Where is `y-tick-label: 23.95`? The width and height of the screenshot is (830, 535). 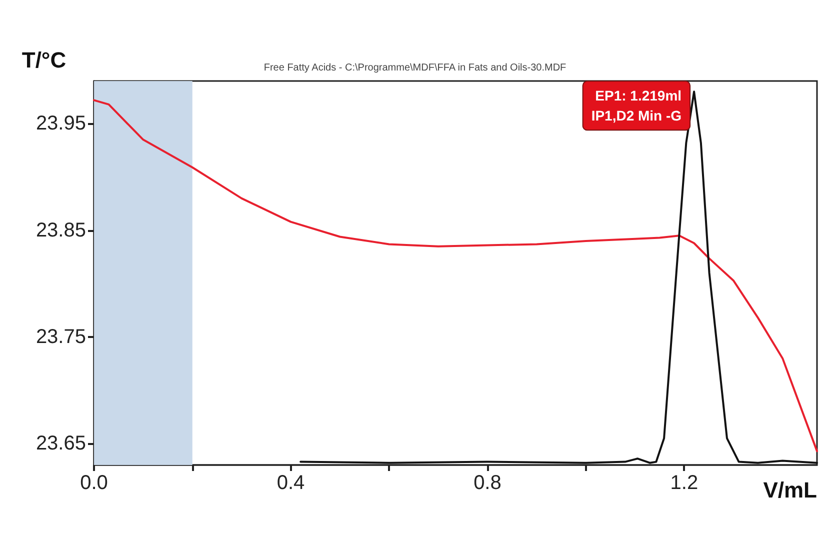
y-tick-label: 23.95 is located at coordinates (61, 123).